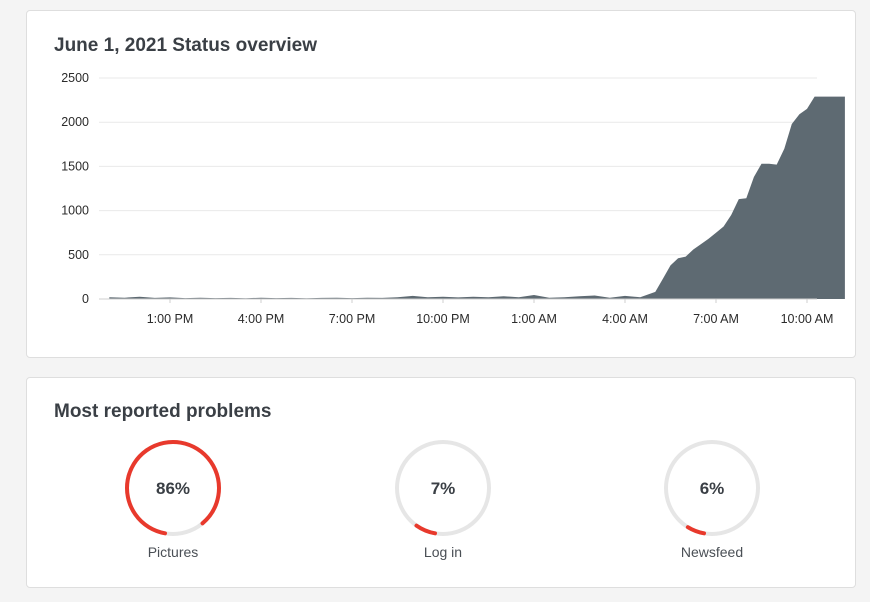 This screenshot has height=602, width=870. I want to click on problem-item-log-in: 7% Log in, so click(443, 498).